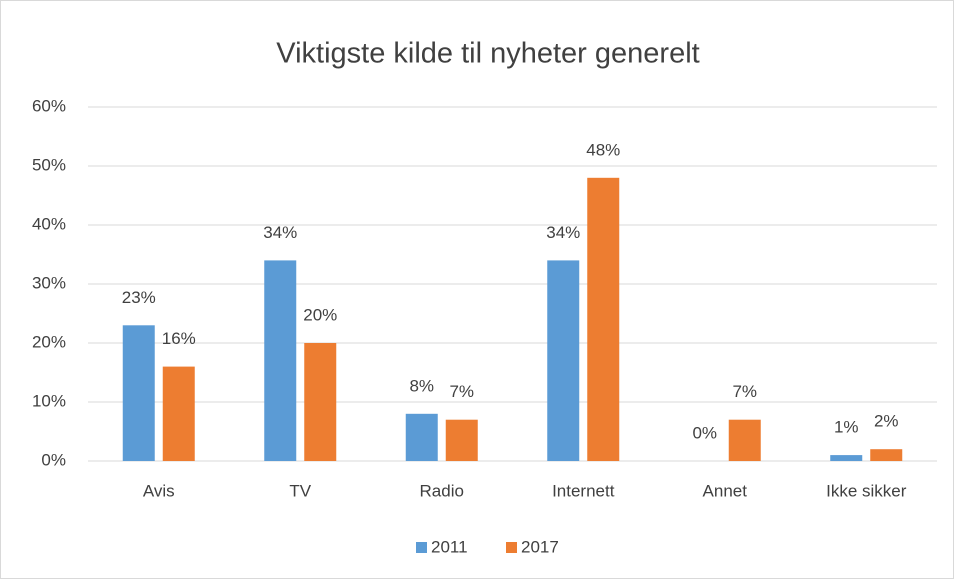 Image resolution: width=954 pixels, height=584 pixels. I want to click on legend-label: 2017, so click(540, 546).